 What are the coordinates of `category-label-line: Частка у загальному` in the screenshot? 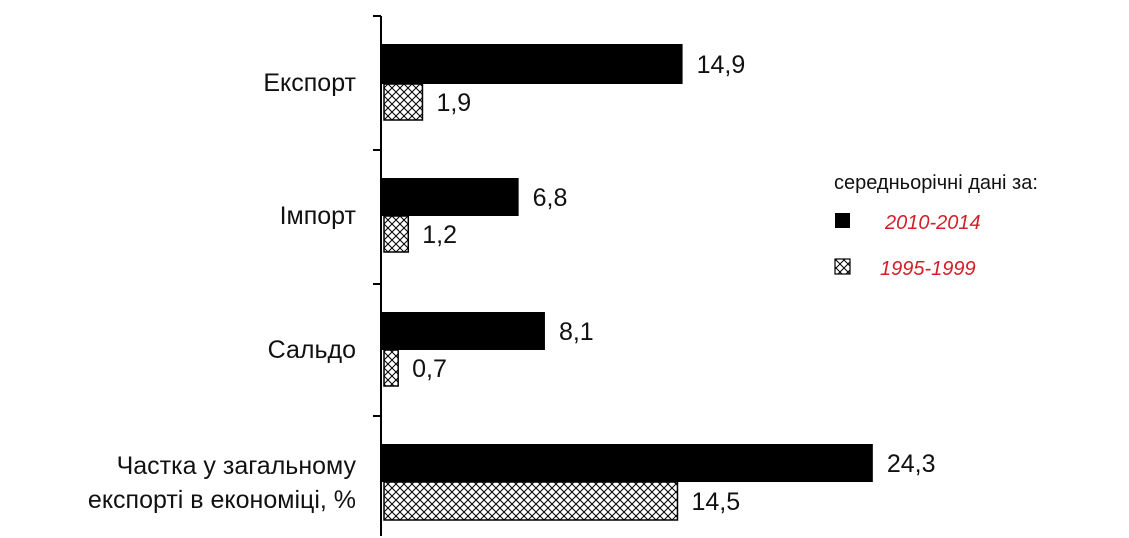 It's located at (237, 466).